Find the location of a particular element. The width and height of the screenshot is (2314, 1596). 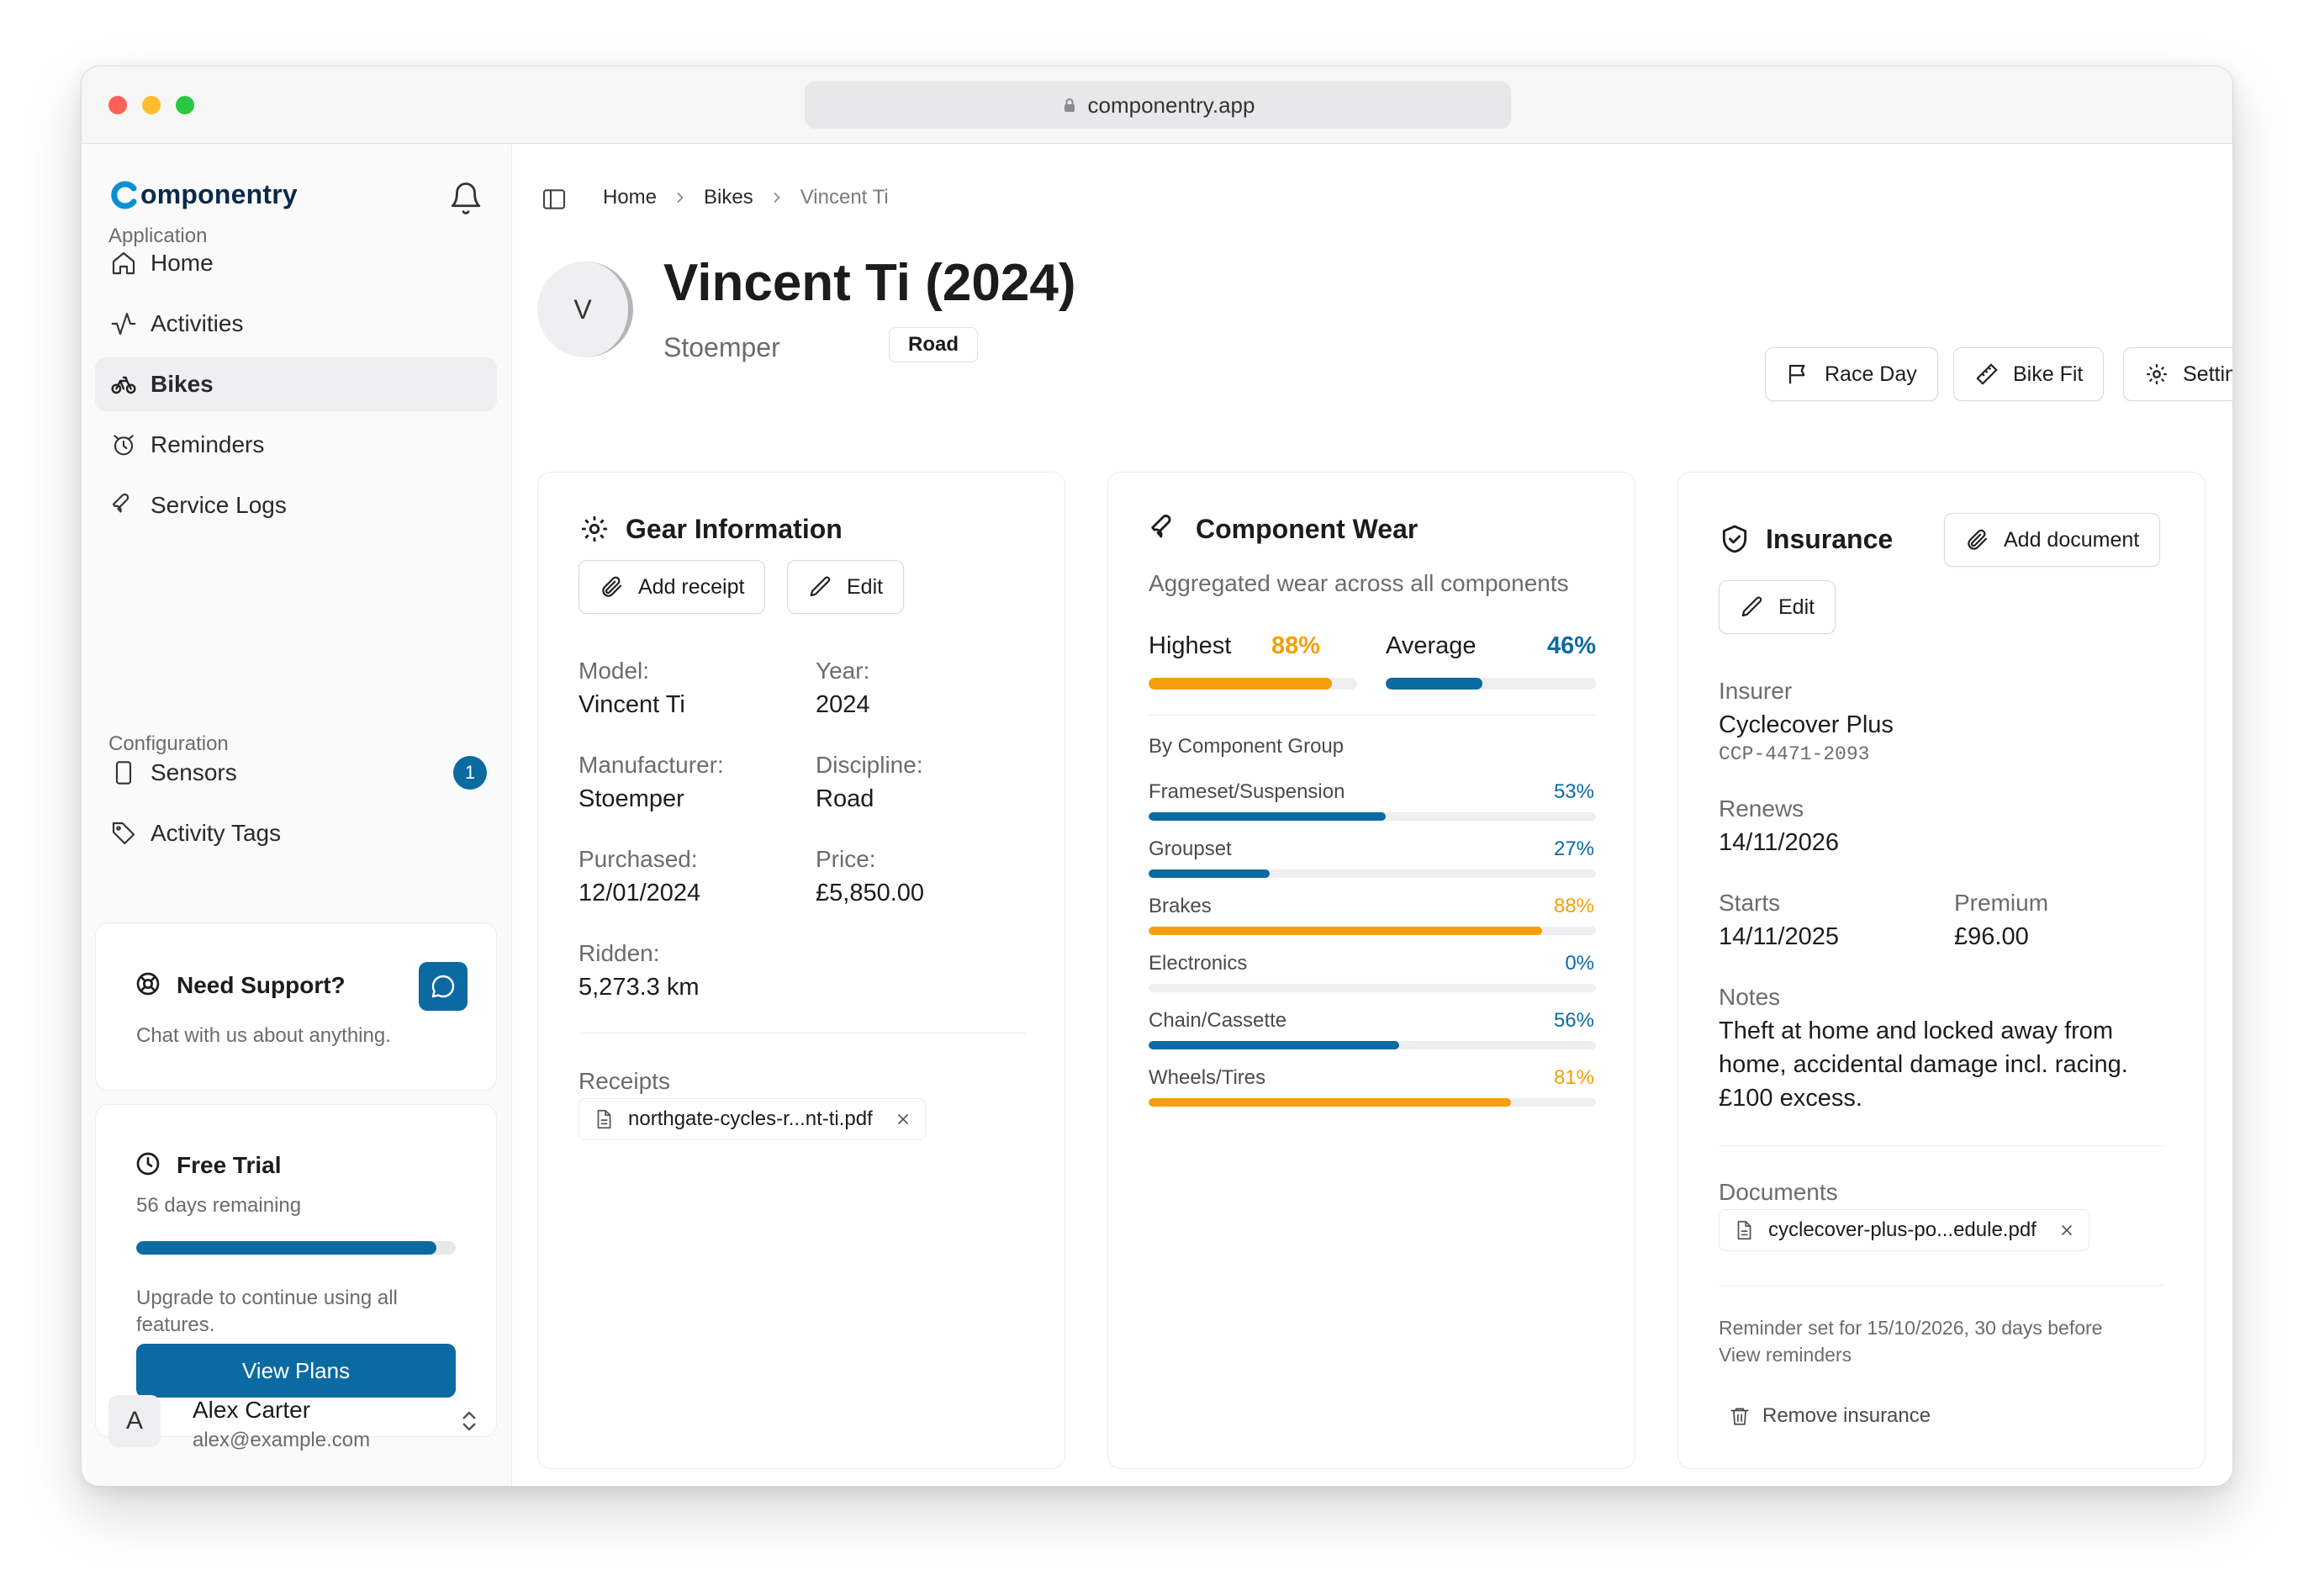

component-percent: 56% is located at coordinates (1573, 1020).